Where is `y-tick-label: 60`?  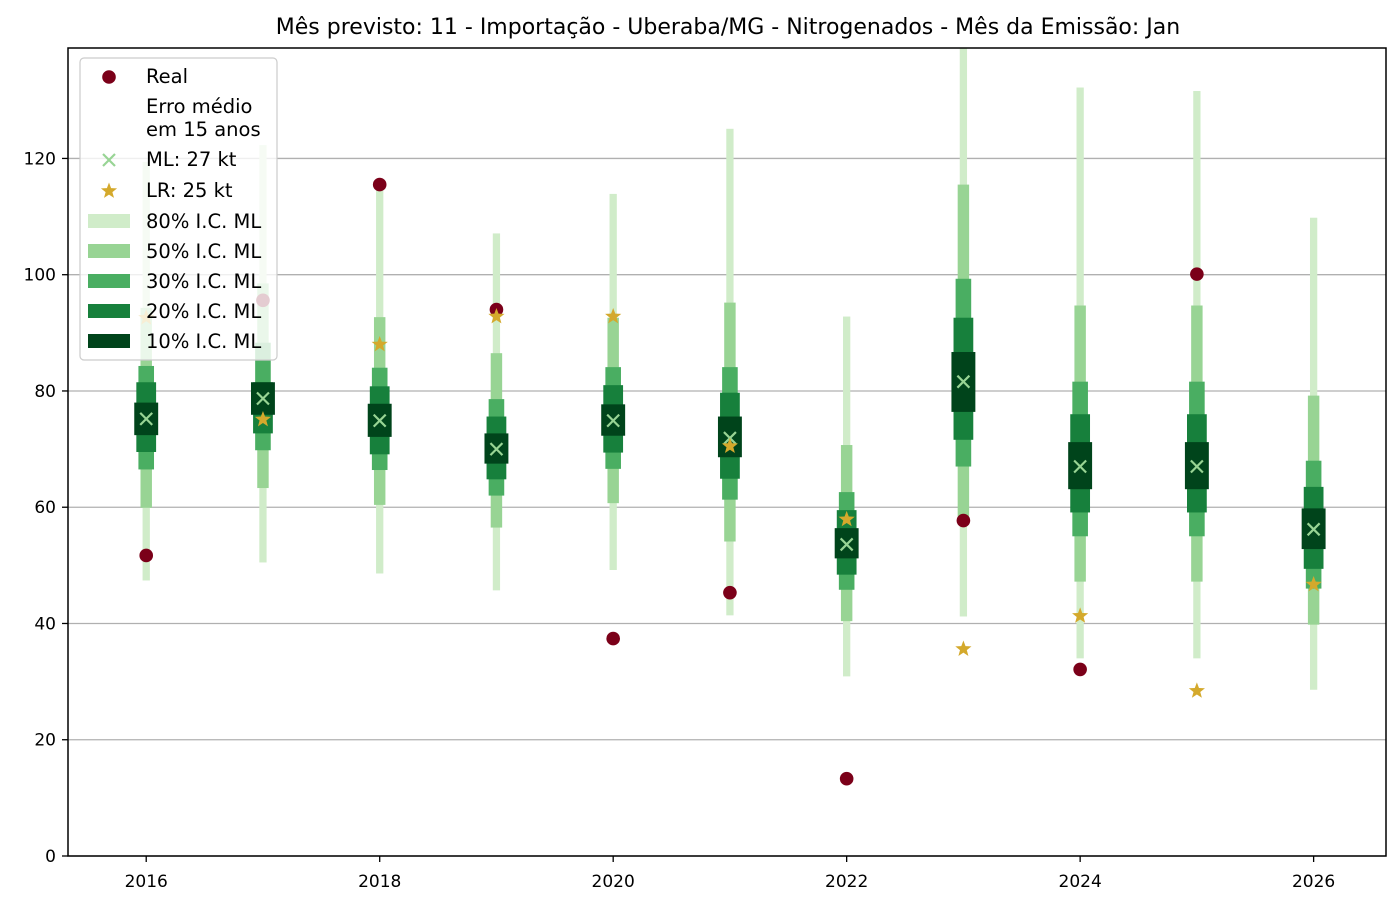 y-tick-label: 60 is located at coordinates (45, 508).